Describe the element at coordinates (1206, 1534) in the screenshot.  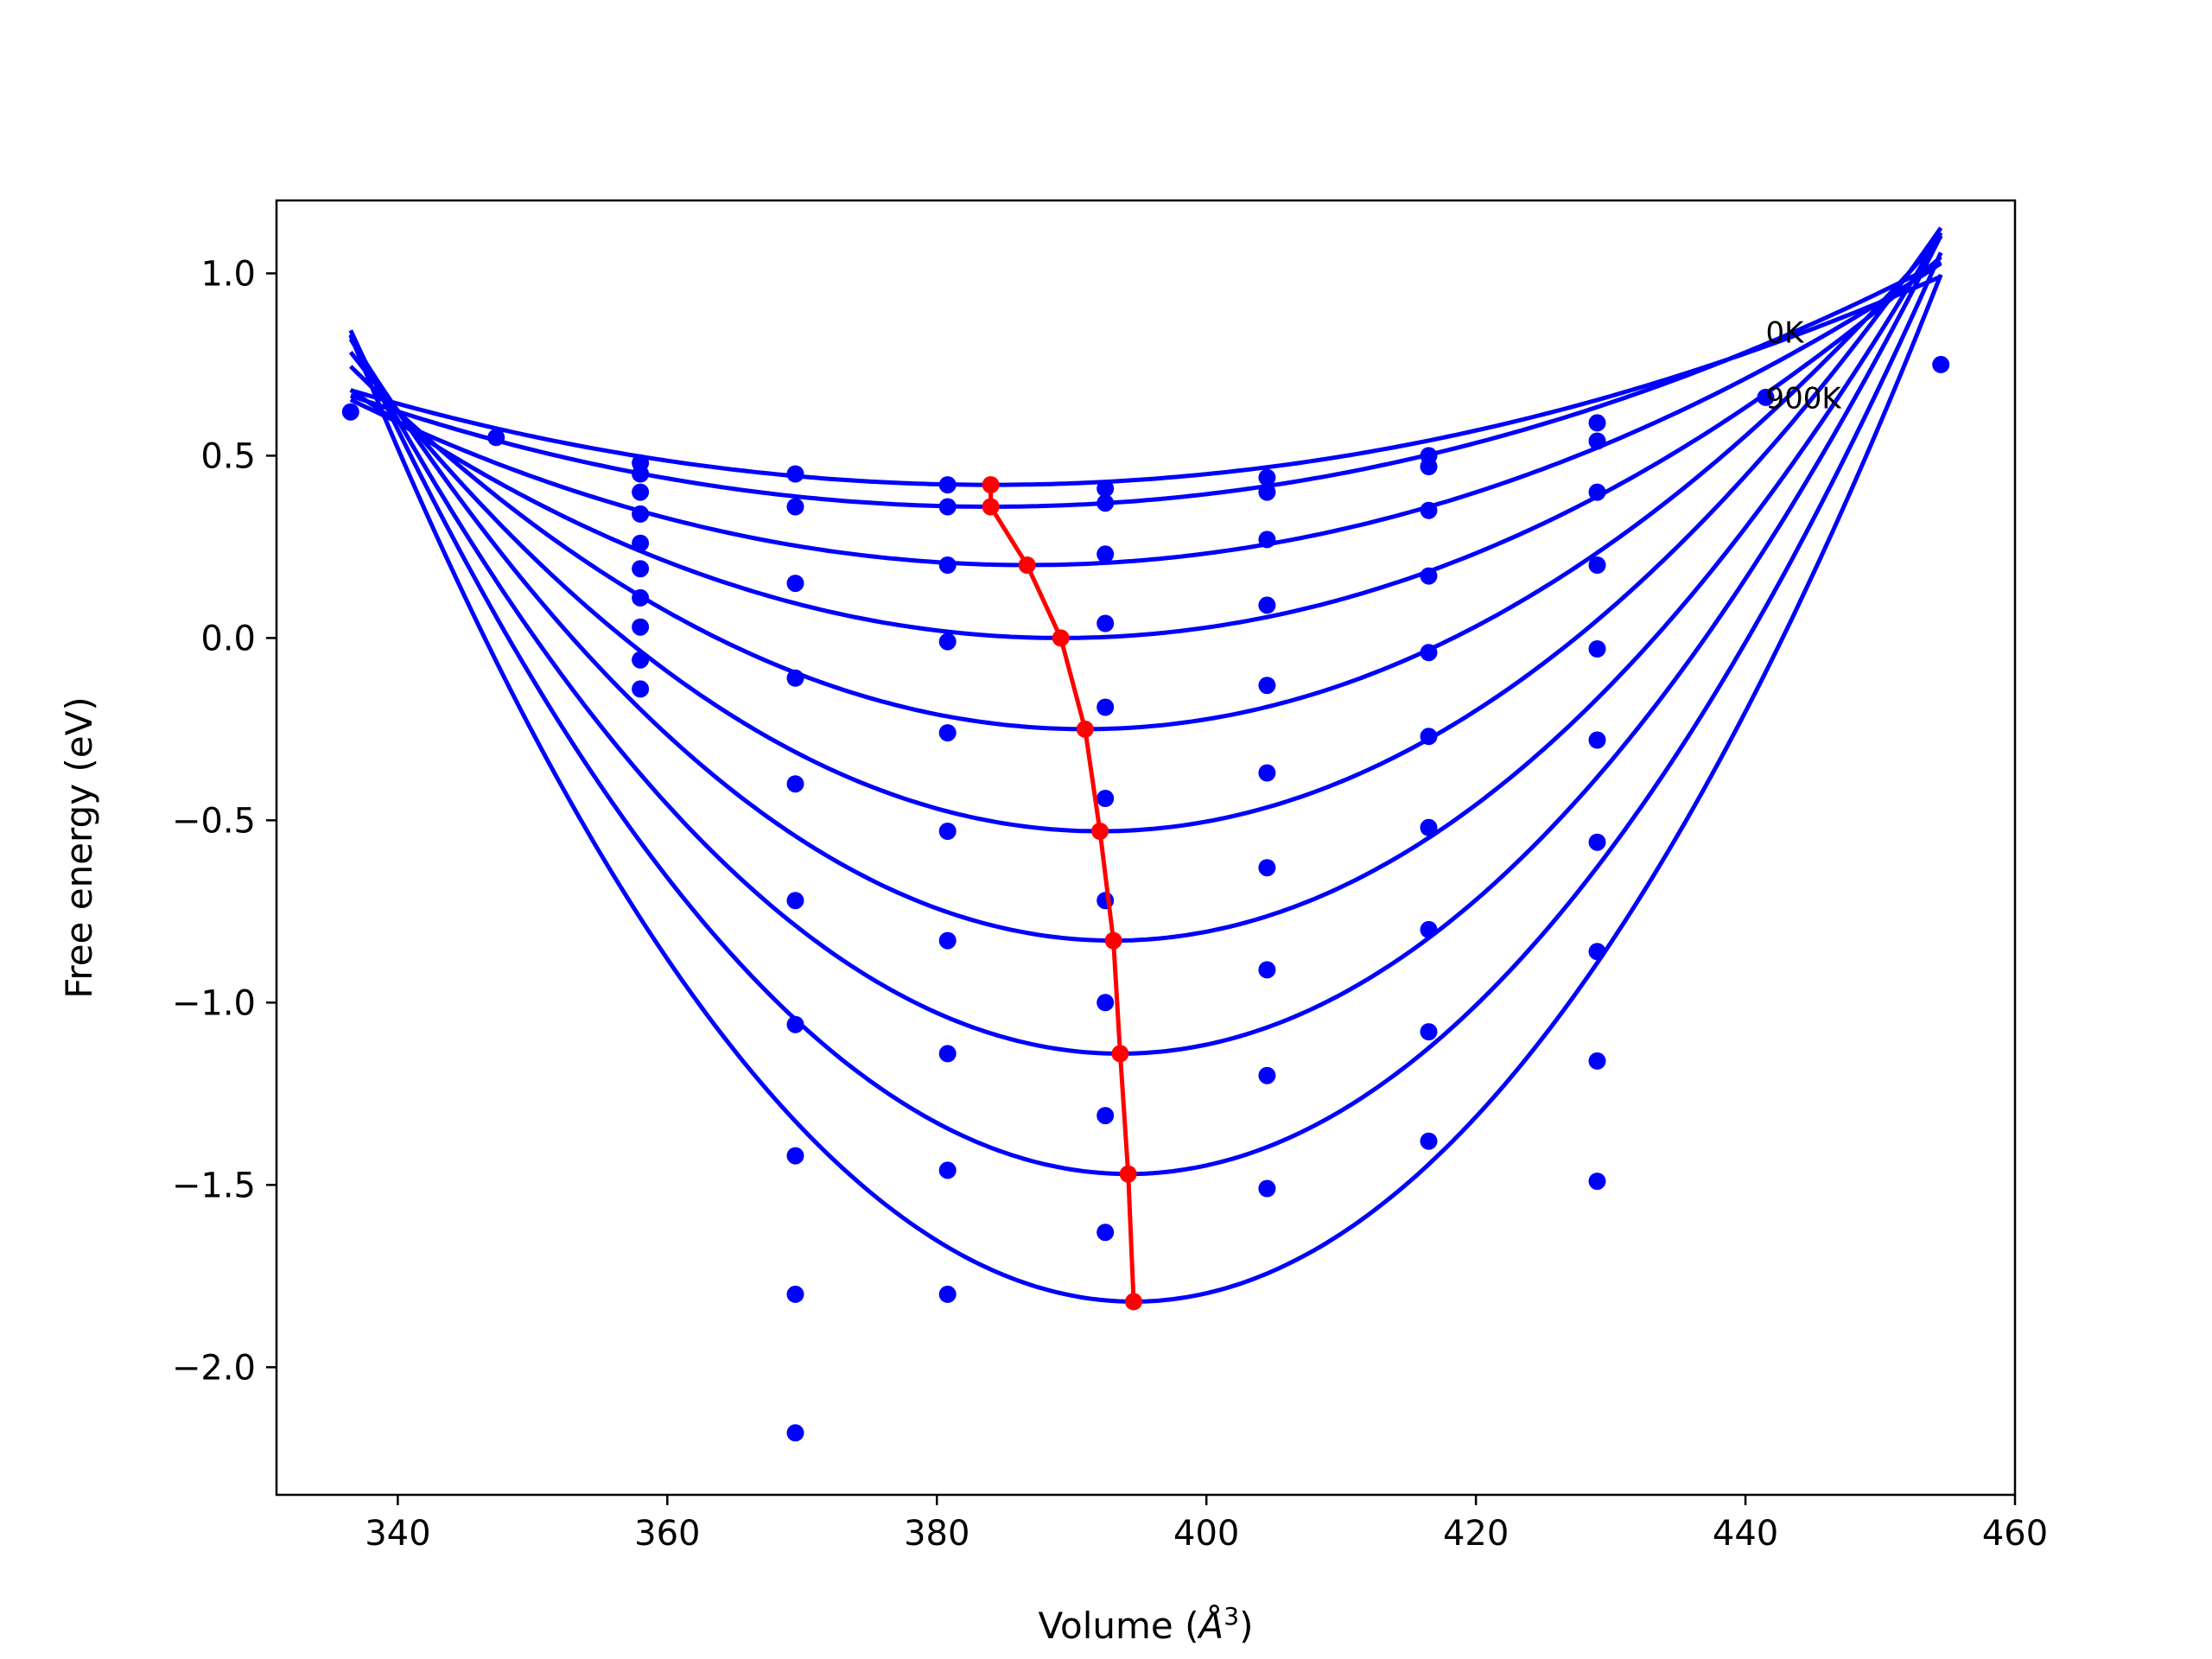
I see `x-tick-label-400: 400` at that location.